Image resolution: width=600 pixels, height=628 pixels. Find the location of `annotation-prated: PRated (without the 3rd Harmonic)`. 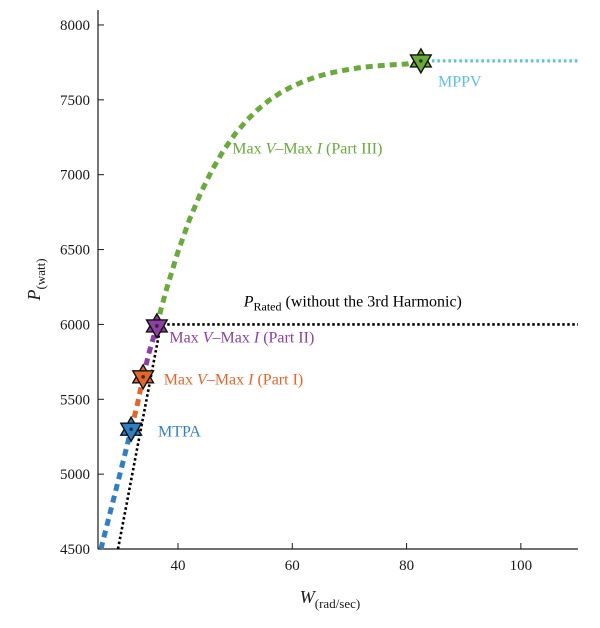

annotation-prated: PRated (without the 3rd Harmonic) is located at coordinates (352, 303).